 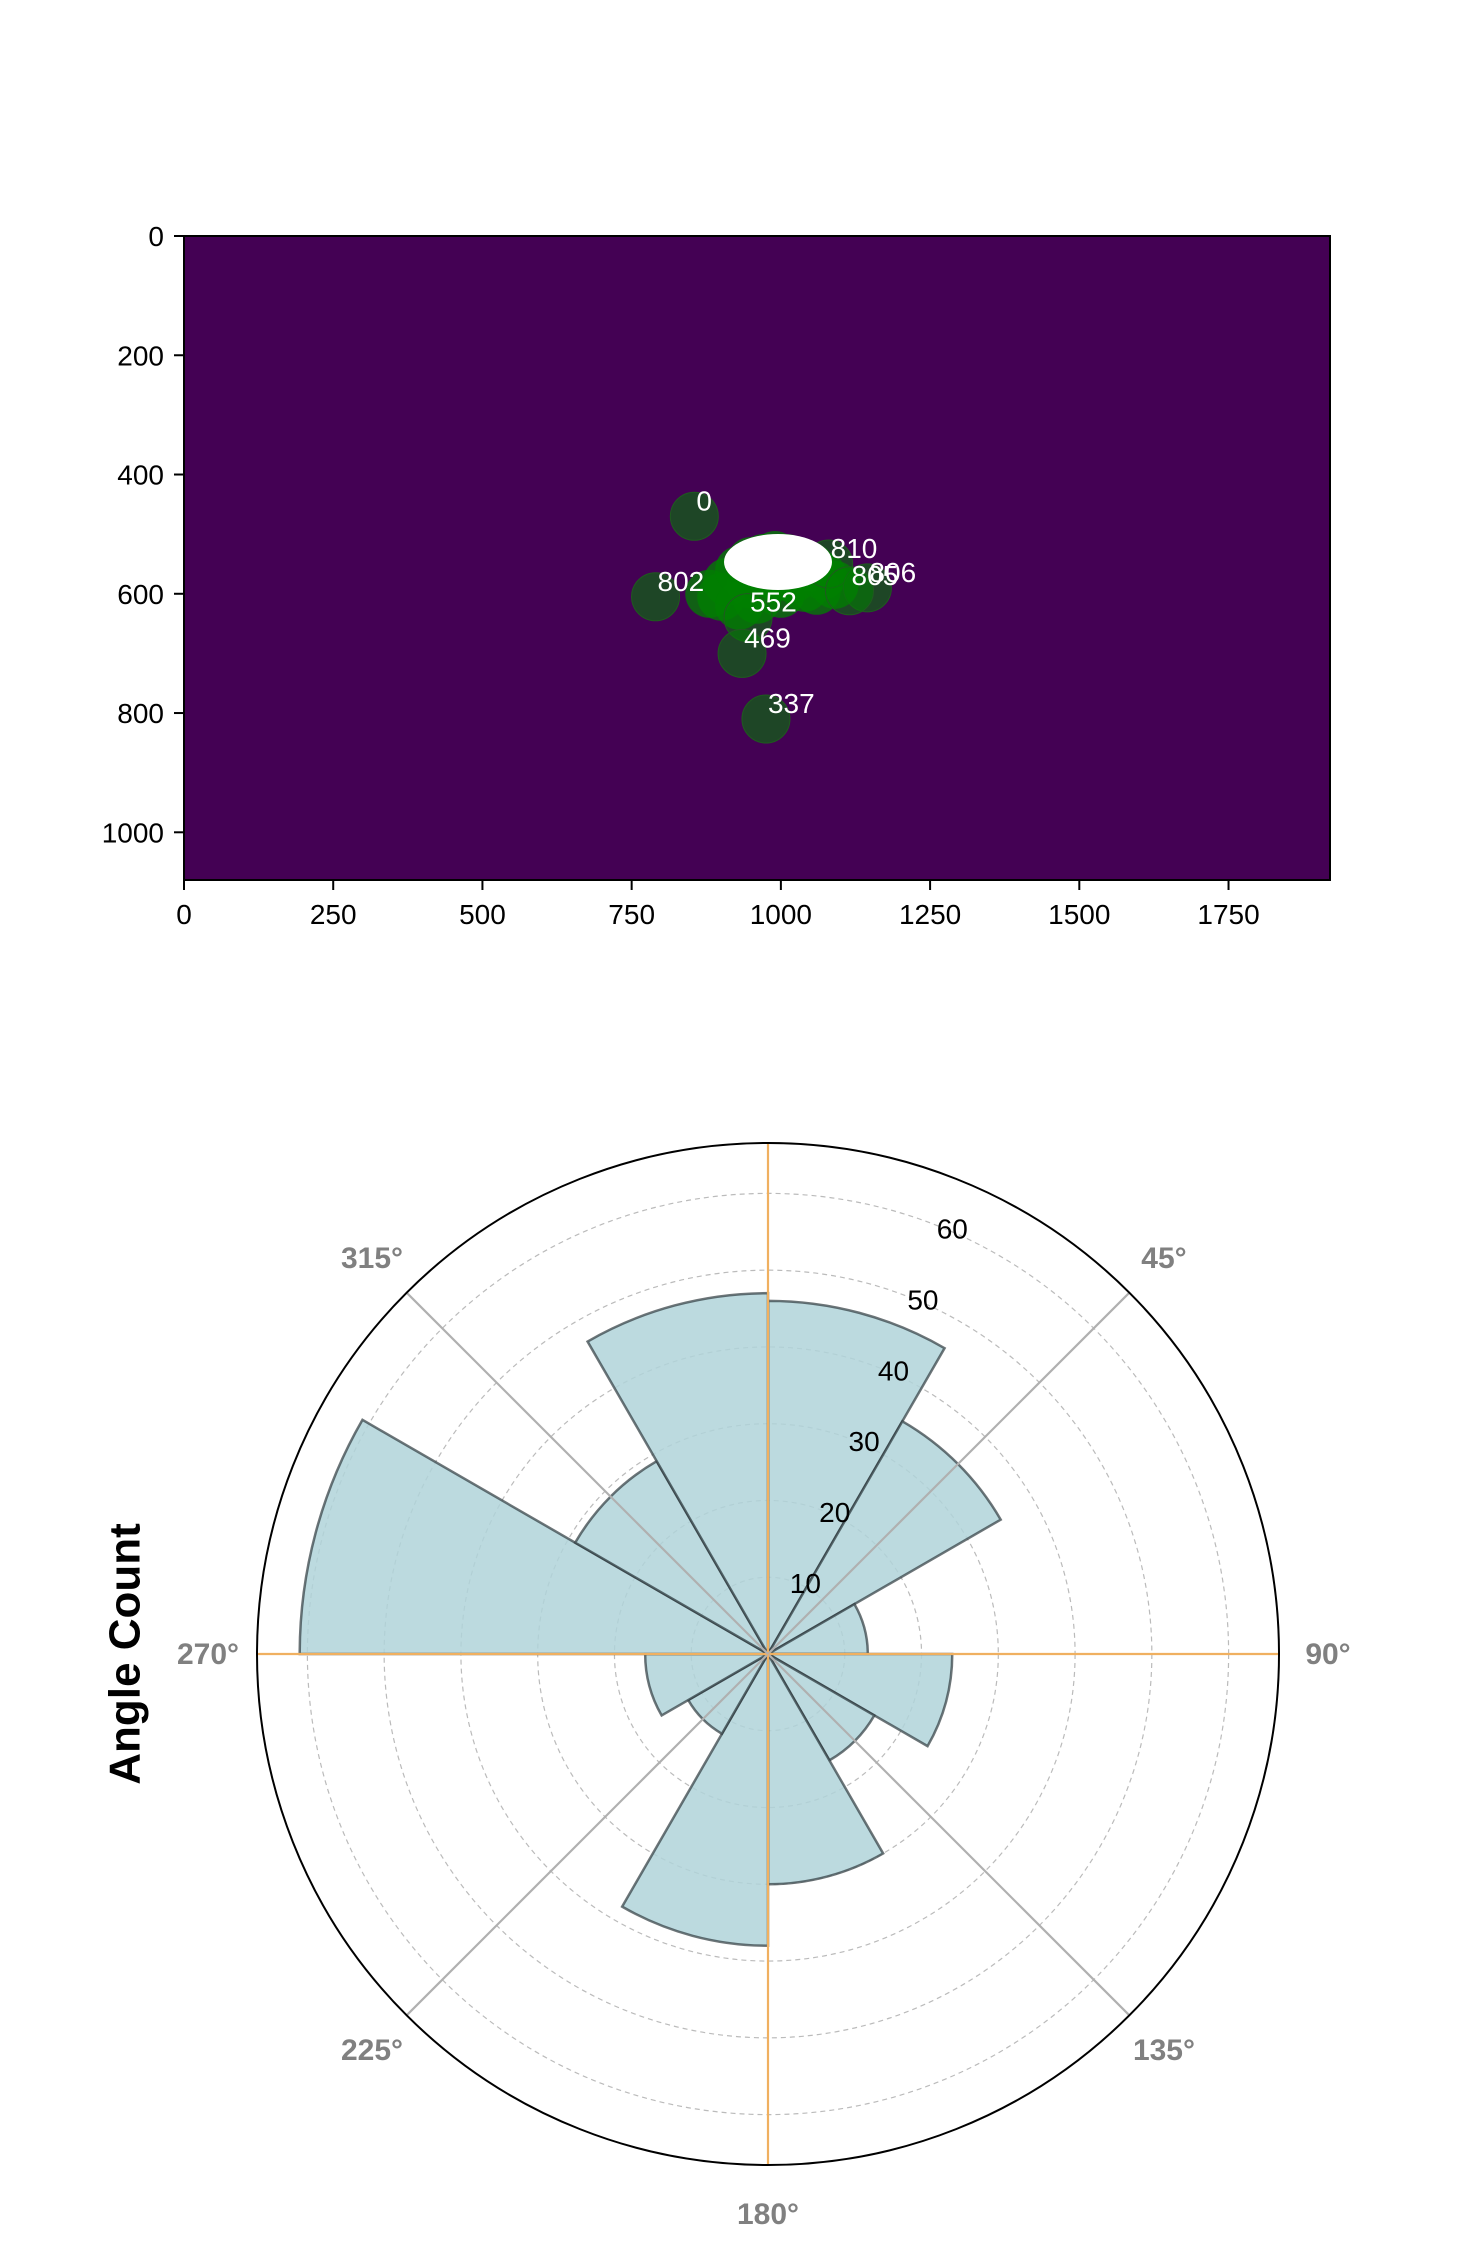 I want to click on radius-tick-label: 40, so click(x=893, y=1370).